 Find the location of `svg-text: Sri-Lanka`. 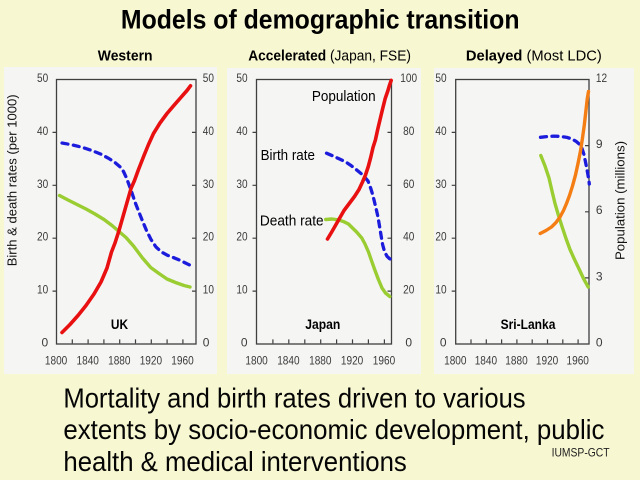

svg-text: Sri-Lanka is located at coordinates (528, 324).